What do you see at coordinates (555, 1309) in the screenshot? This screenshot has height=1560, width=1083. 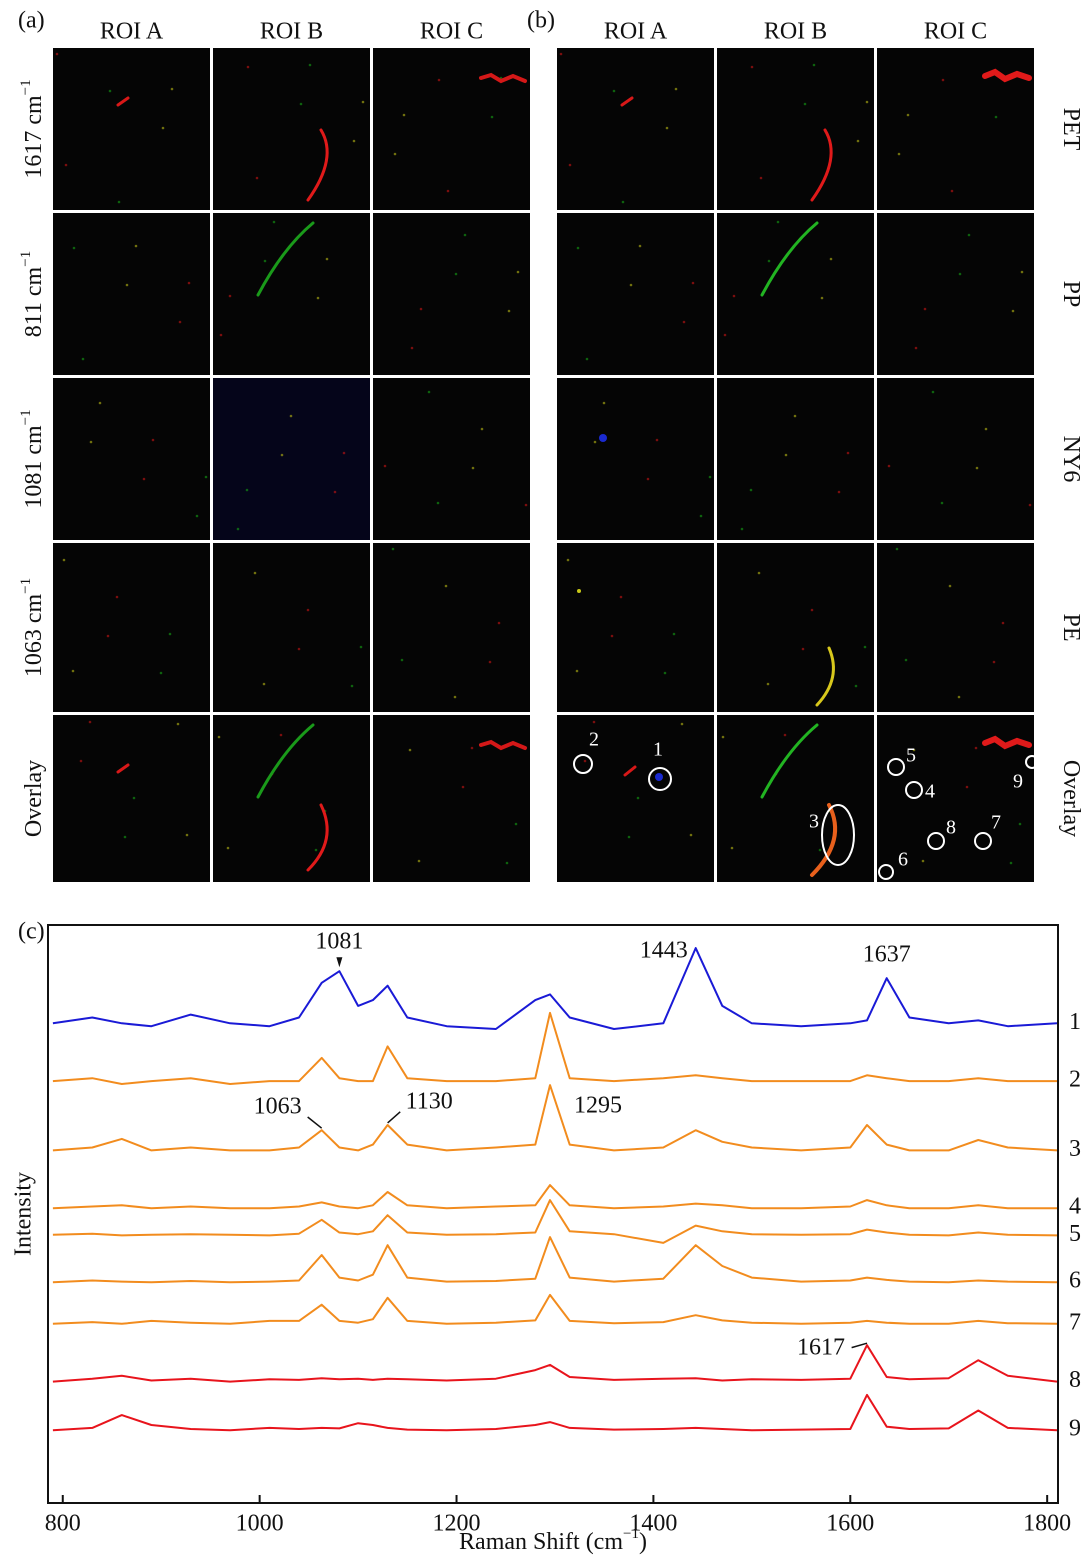 I see `spectrum-line` at bounding box center [555, 1309].